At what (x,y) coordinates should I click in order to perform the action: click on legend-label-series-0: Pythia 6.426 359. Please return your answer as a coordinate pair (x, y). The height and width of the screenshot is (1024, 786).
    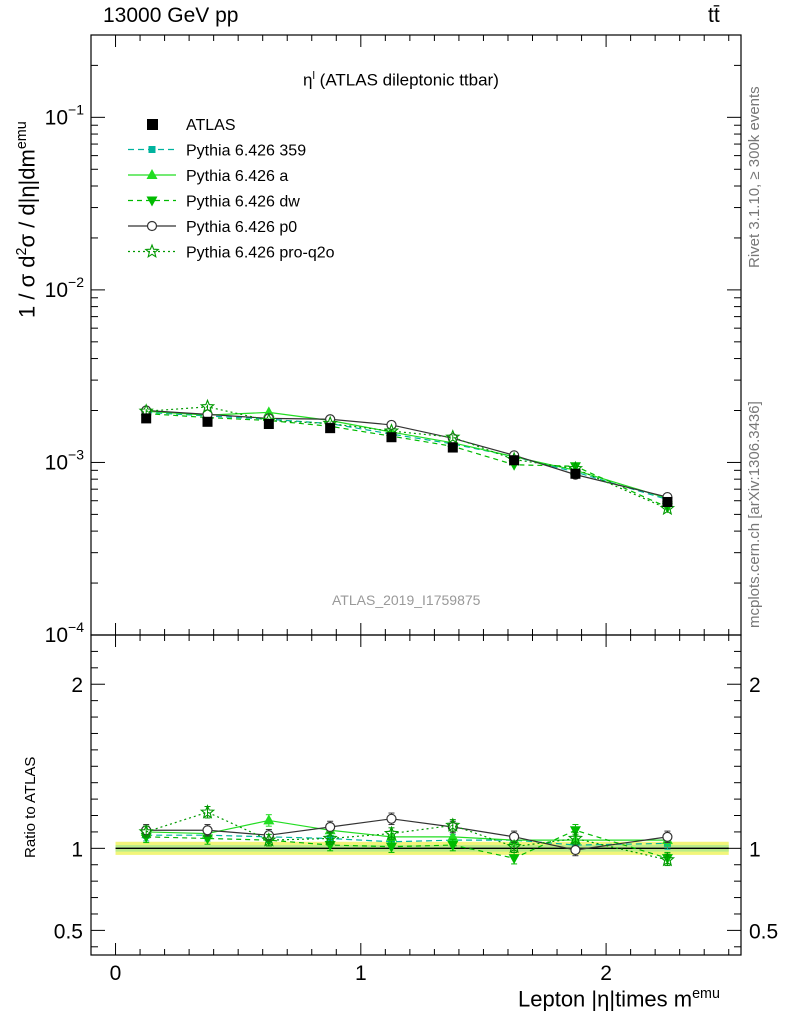
    Looking at the image, I should click on (246, 151).